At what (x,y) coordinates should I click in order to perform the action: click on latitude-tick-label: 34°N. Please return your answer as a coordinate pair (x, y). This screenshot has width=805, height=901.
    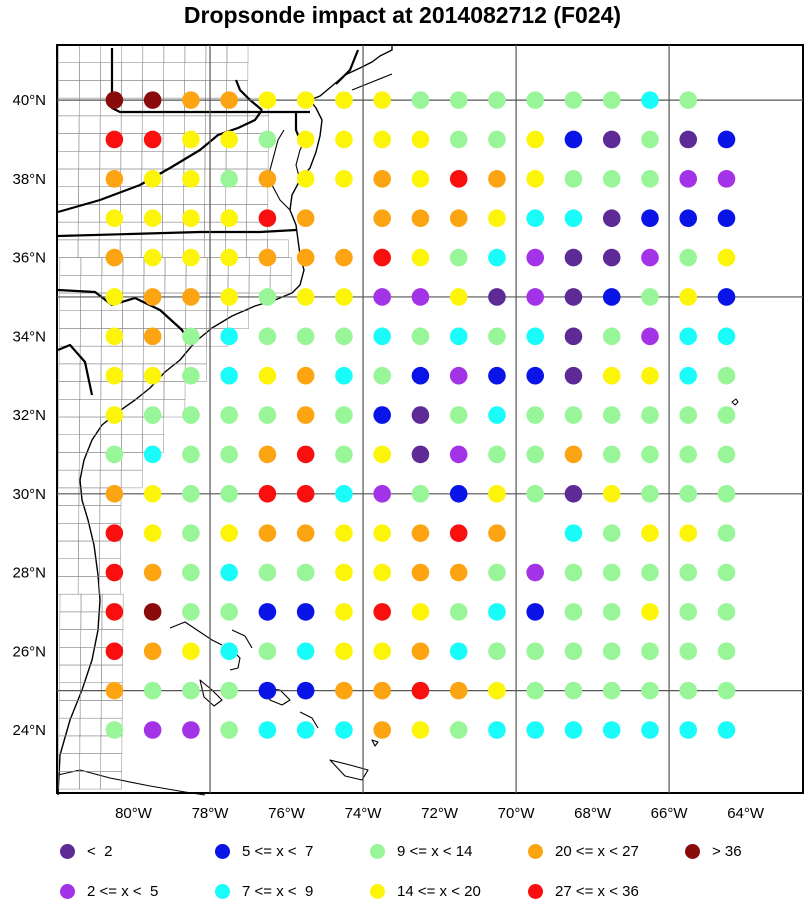
    Looking at the image, I should click on (29, 336).